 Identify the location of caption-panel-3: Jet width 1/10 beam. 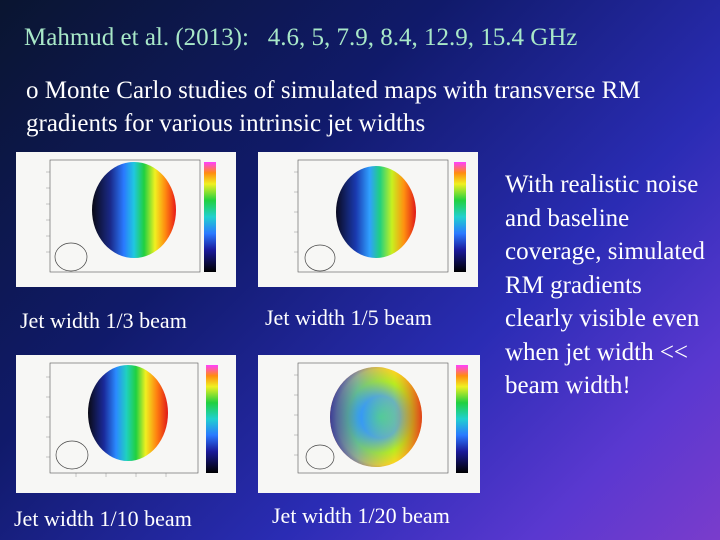
(103, 518).